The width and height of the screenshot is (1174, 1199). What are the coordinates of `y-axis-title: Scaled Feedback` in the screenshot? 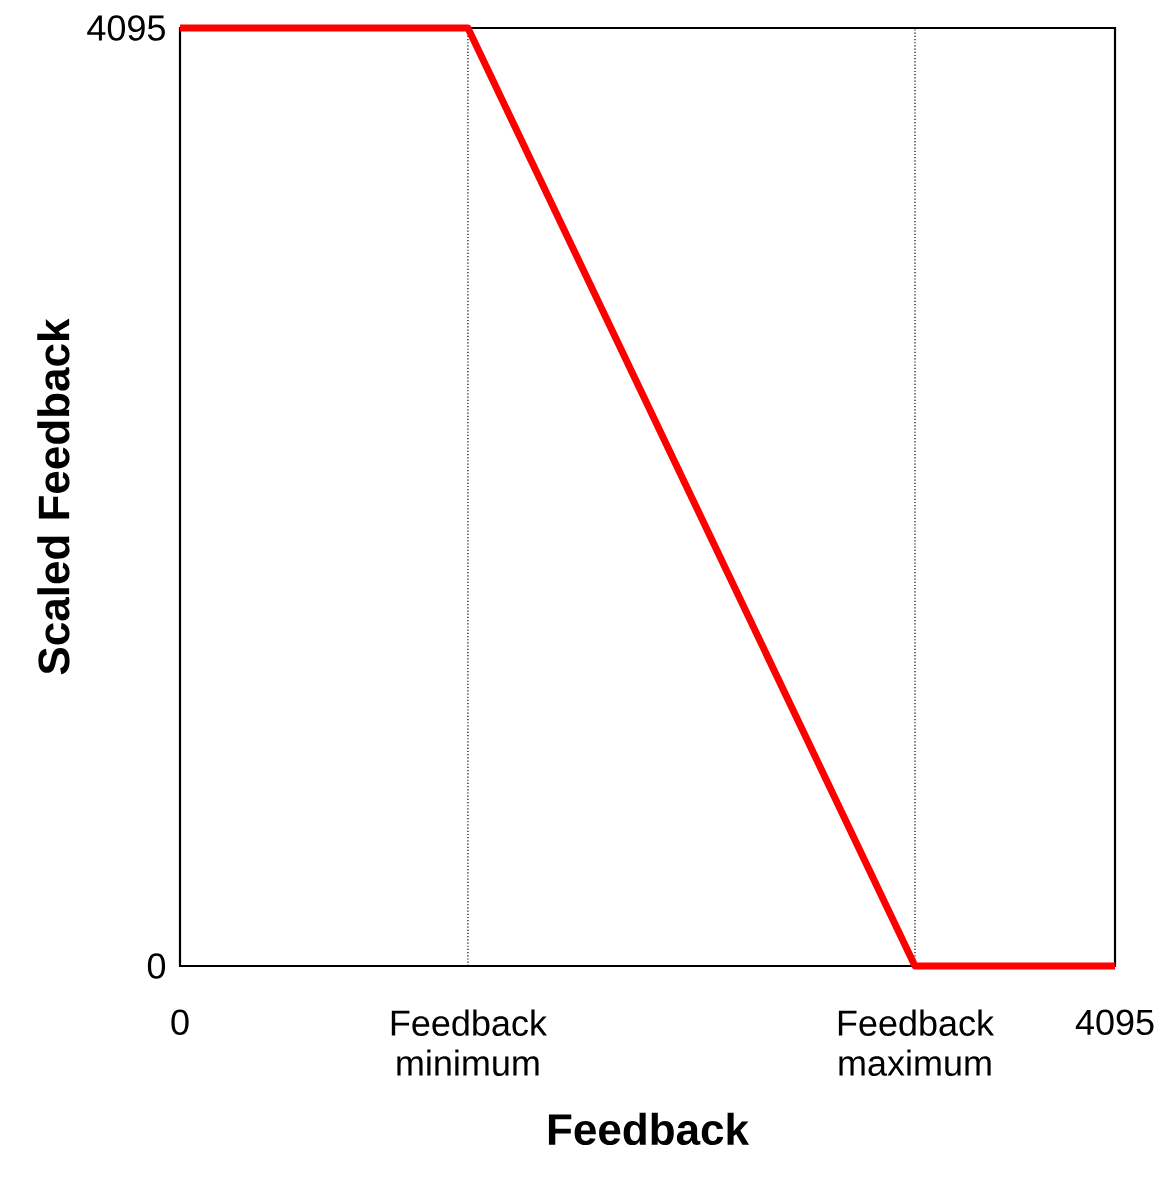 It's located at (53, 496).